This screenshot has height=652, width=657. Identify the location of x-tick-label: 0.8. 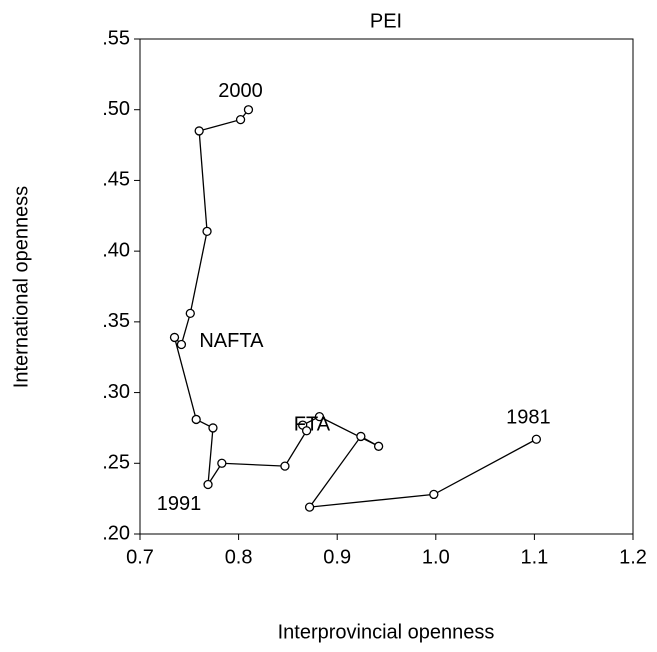
(239, 557).